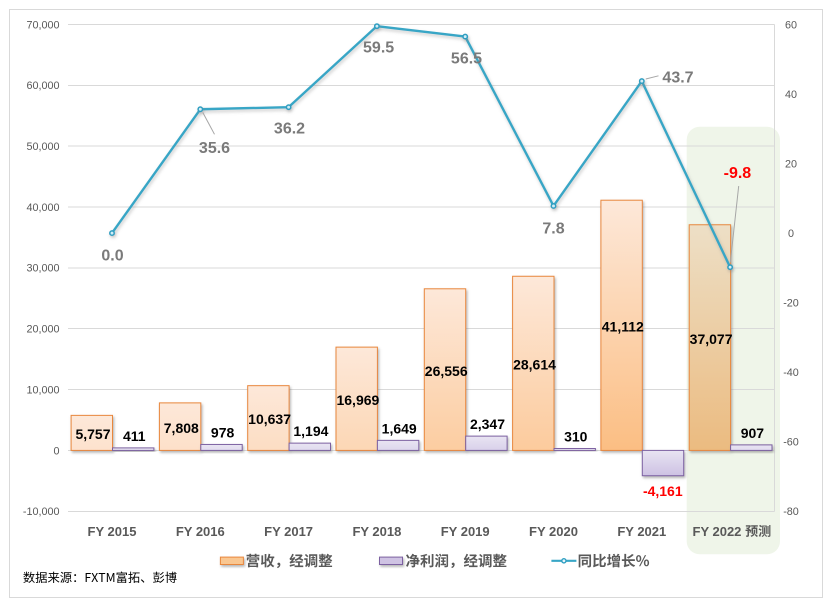  What do you see at coordinates (214, 148) in the screenshot?
I see `svg-text: 35.6` at bounding box center [214, 148].